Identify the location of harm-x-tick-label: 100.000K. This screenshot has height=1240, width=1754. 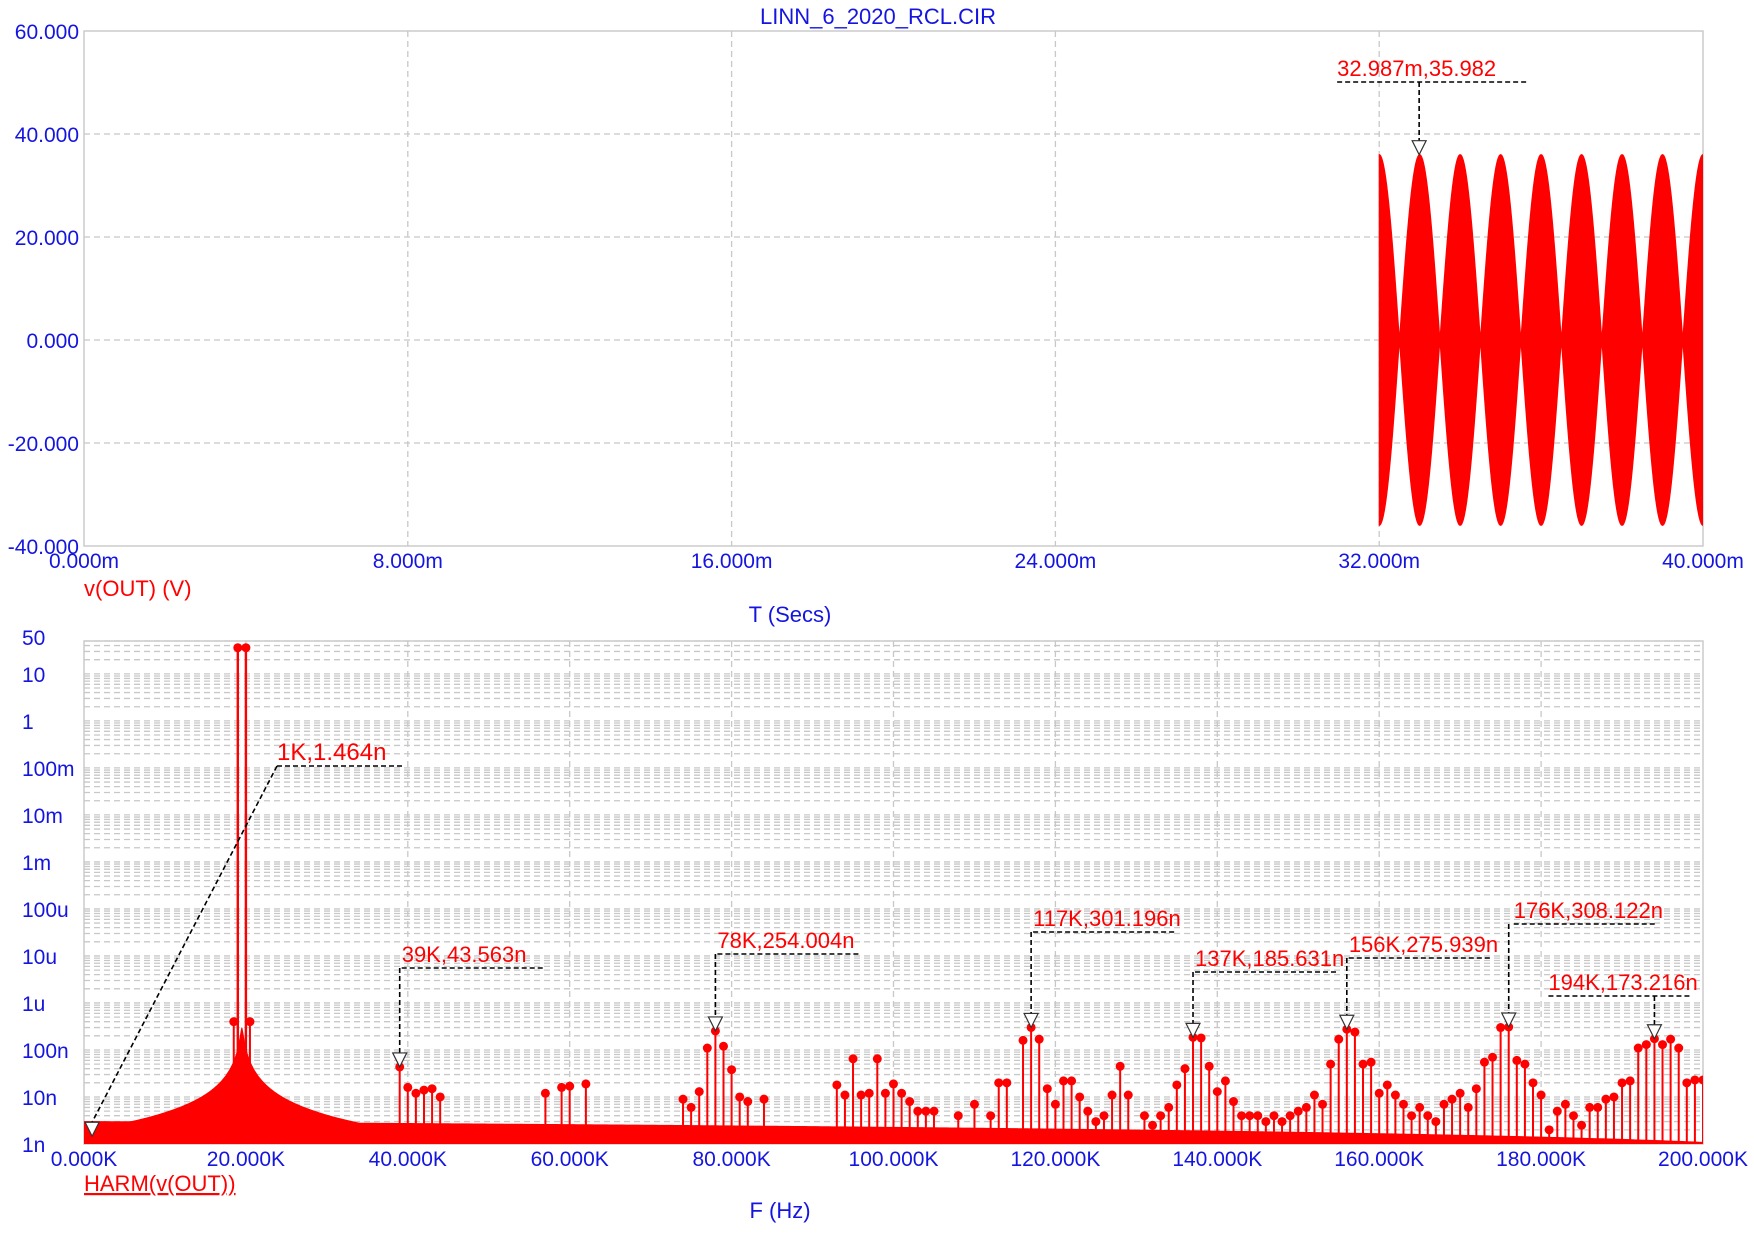
(894, 1159).